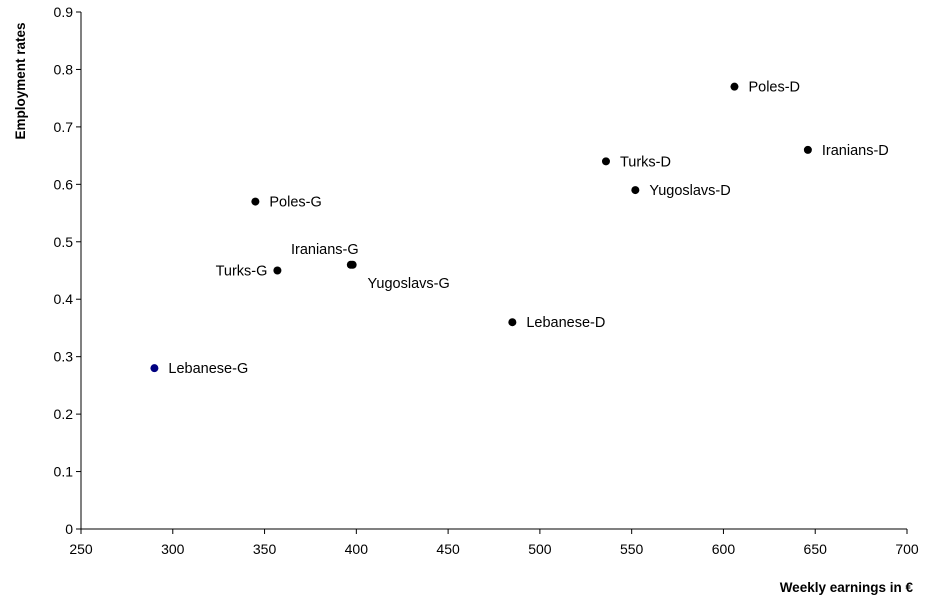  I want to click on x-tick-label: 600, so click(724, 549).